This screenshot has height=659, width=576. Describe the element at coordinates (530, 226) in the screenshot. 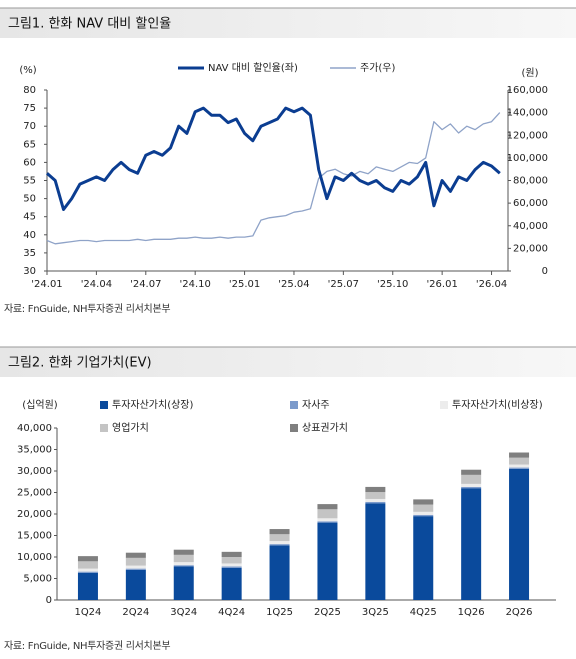

I see `y2-tick-label: 40,000` at that location.